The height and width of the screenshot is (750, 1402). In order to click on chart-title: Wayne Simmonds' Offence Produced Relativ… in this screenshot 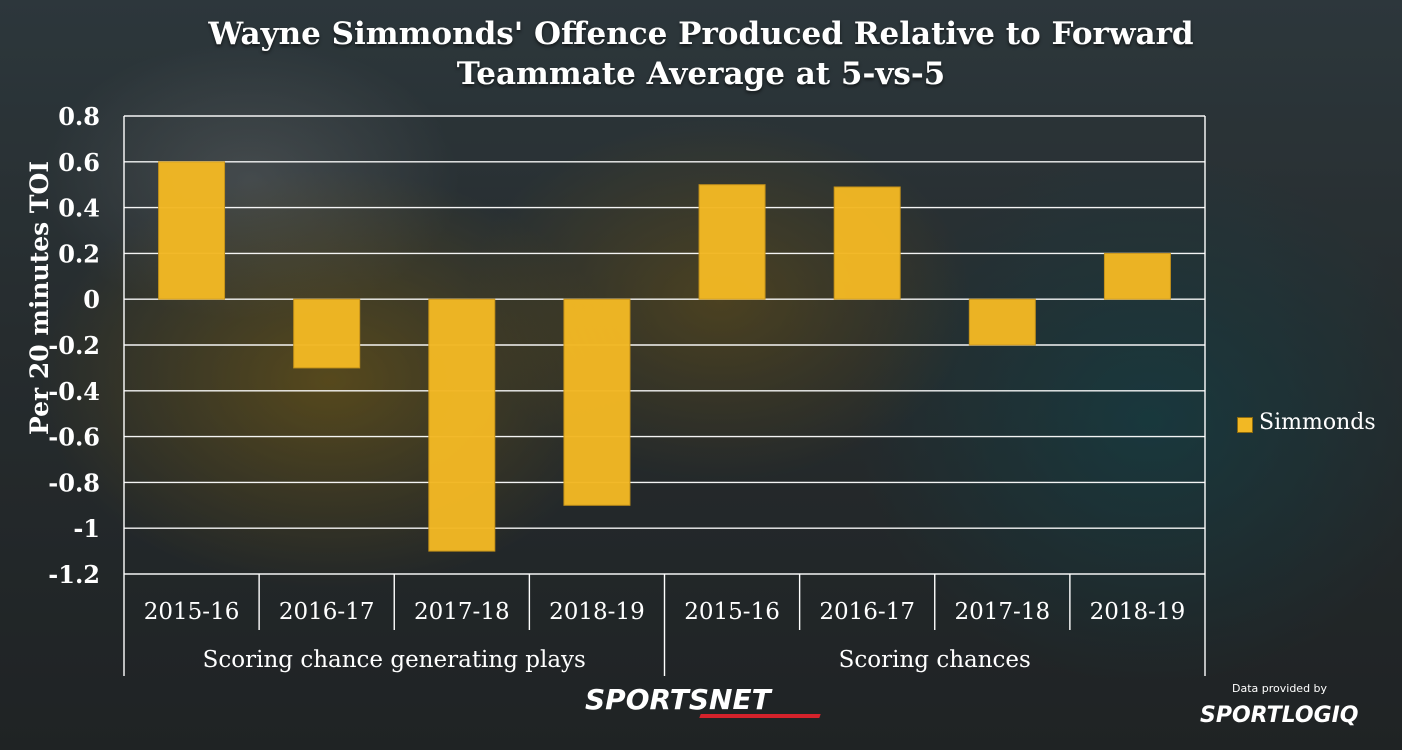, I will do `click(701, 54)`.